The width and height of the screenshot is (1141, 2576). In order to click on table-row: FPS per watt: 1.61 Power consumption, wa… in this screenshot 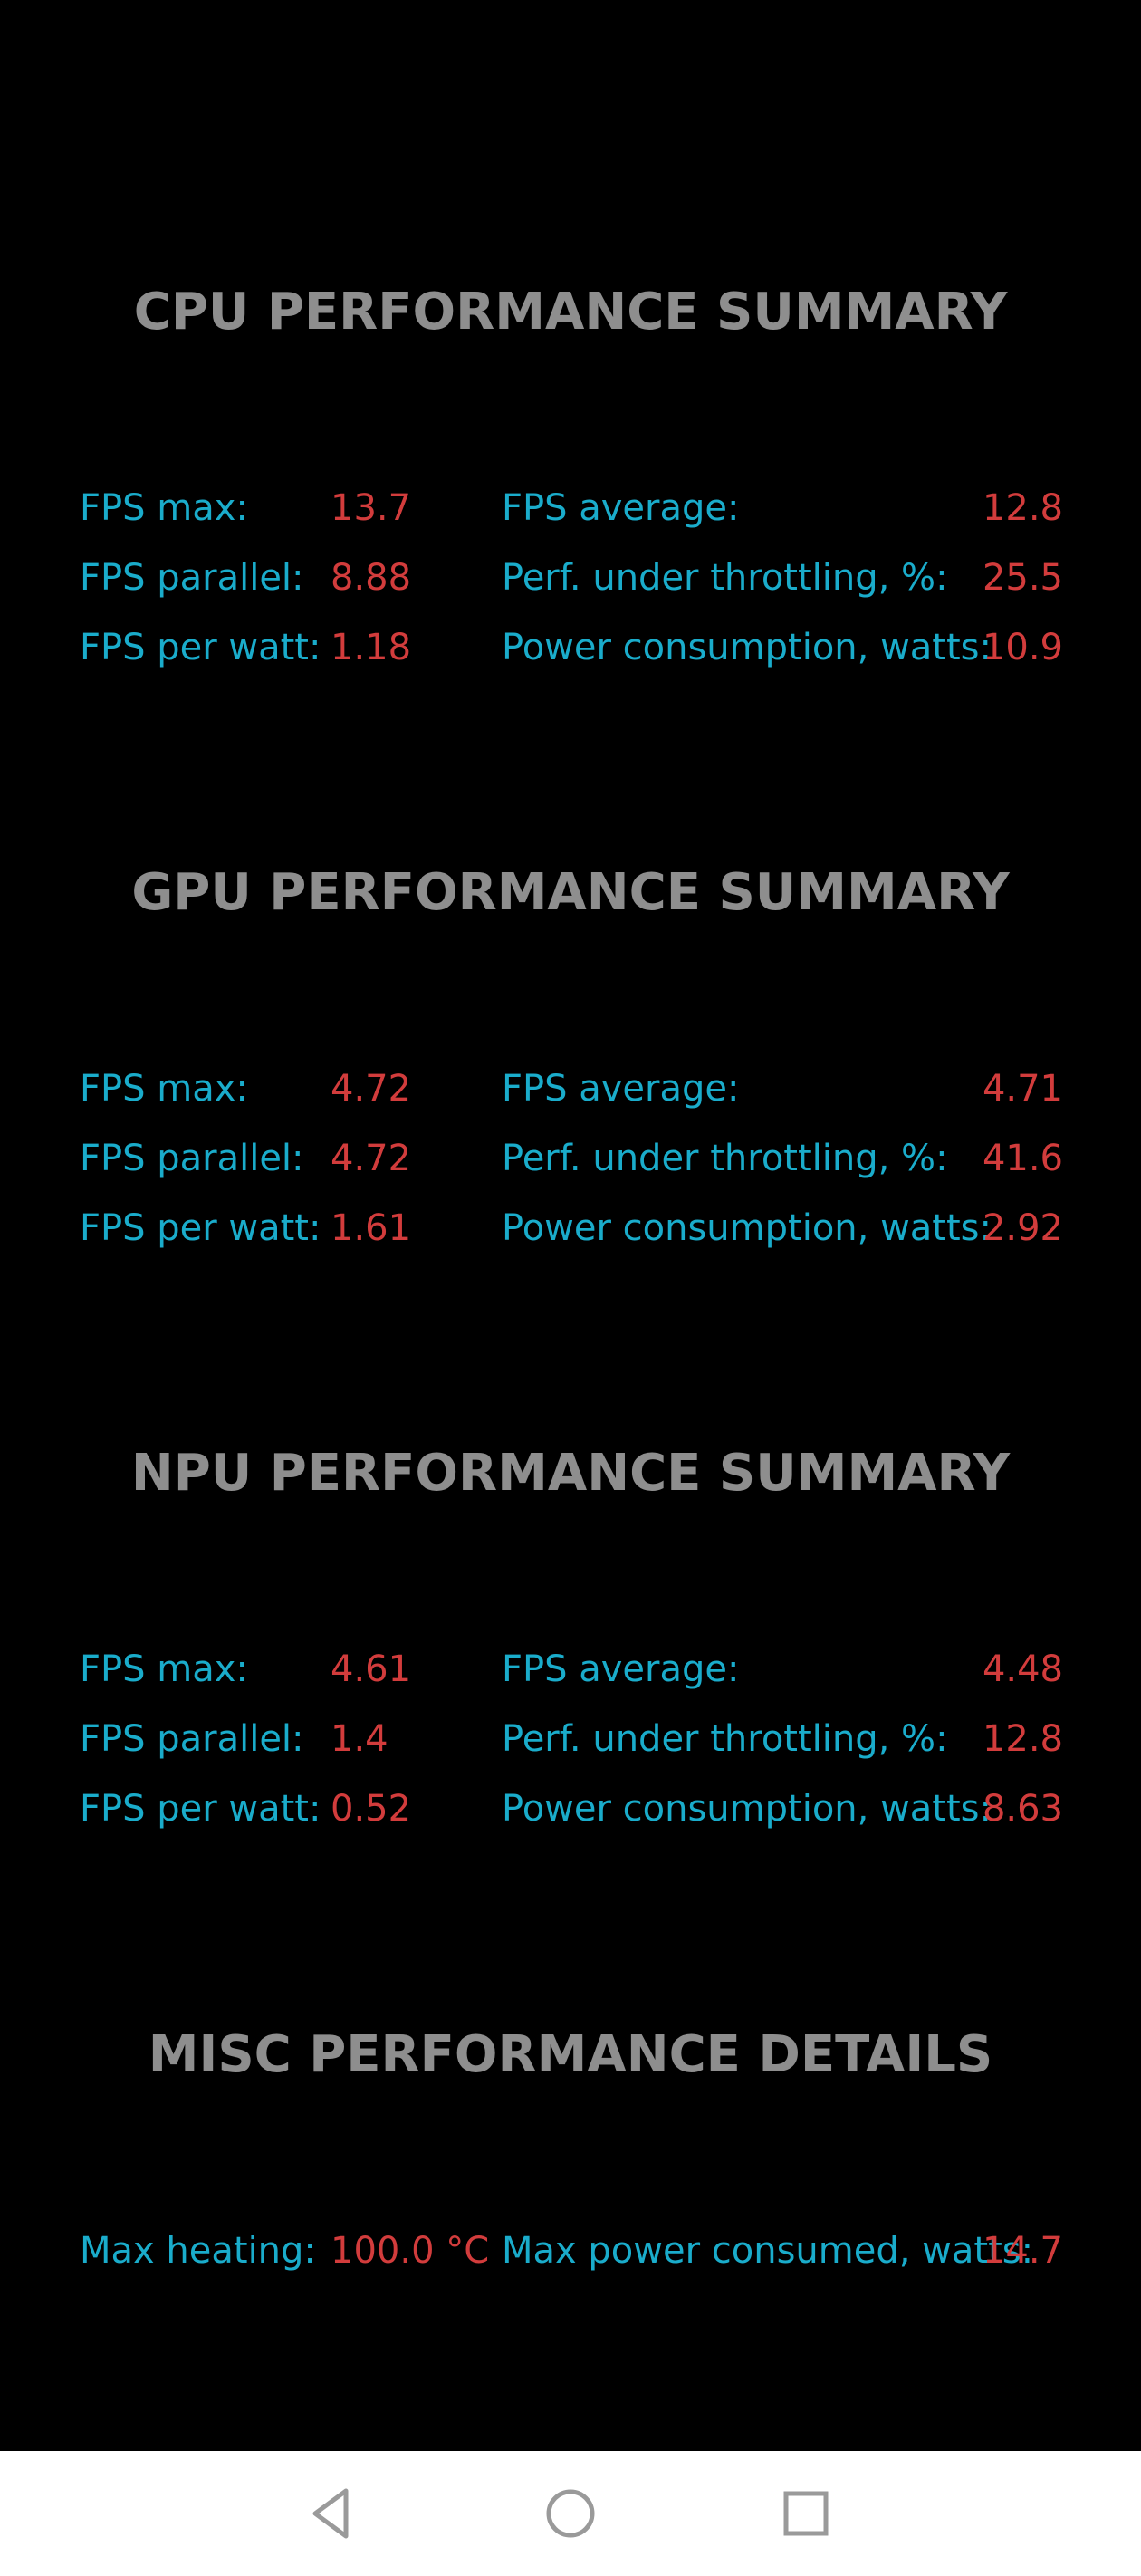, I will do `click(570, 1228)`.